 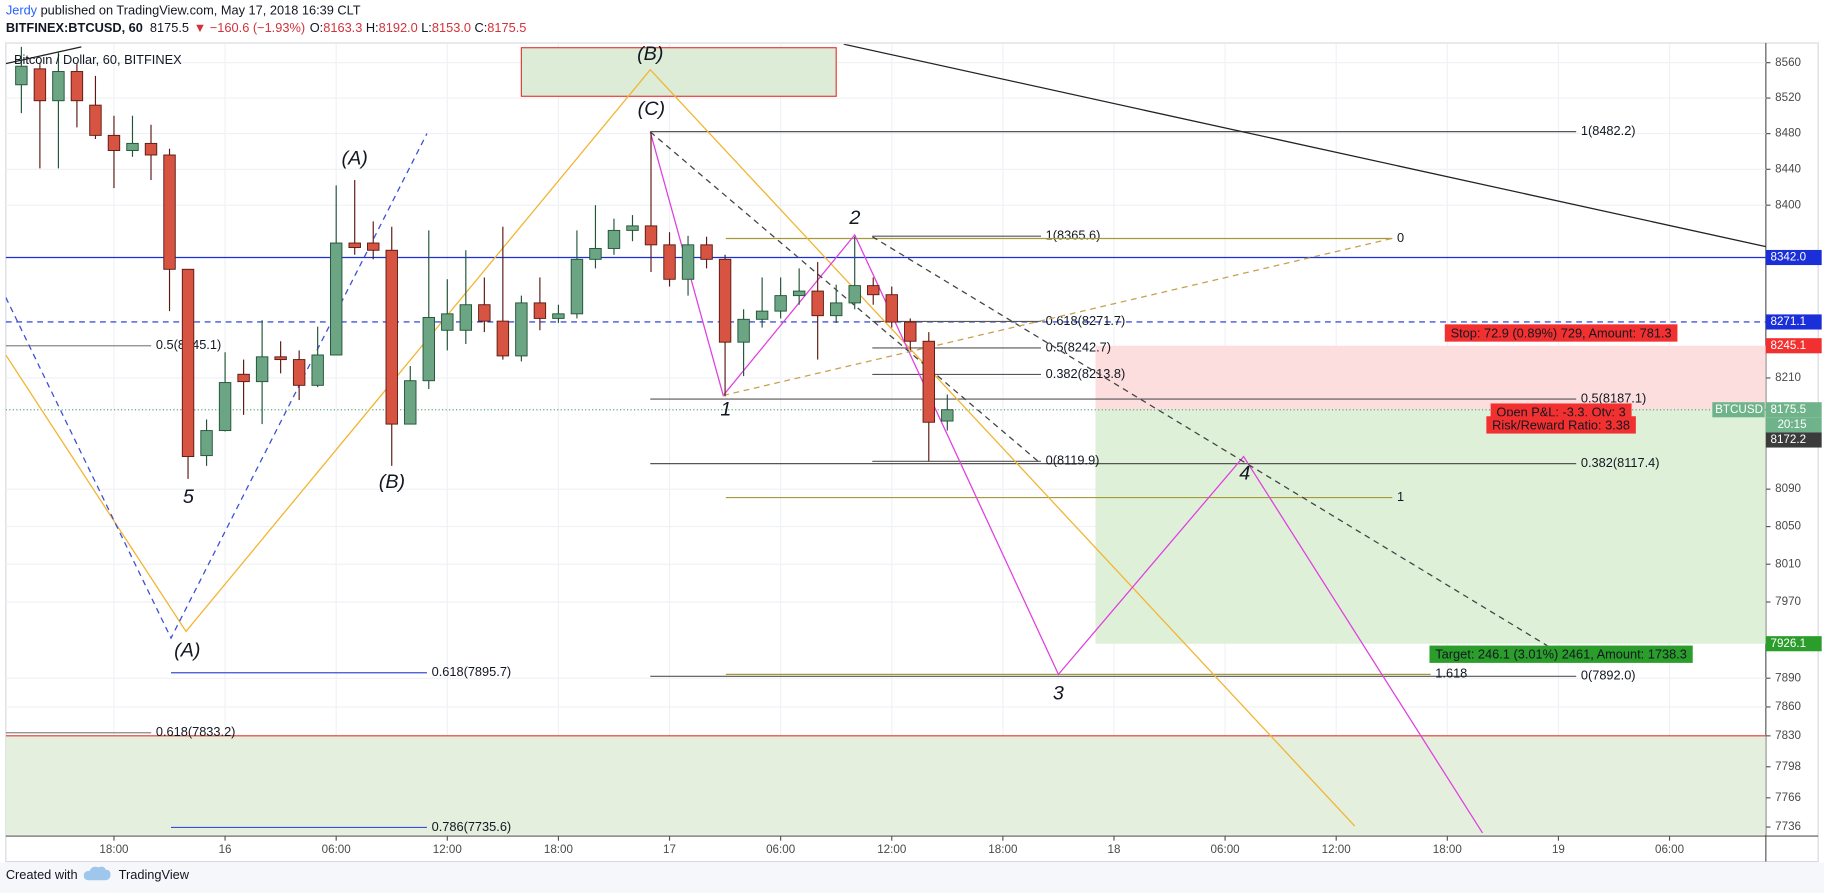 I want to click on drawing-line, so click(x=1304, y=146).